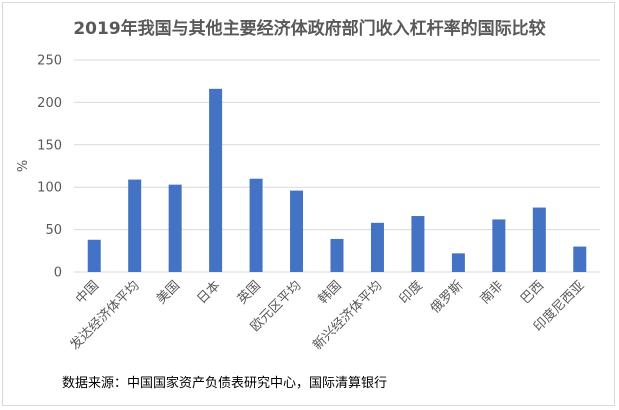 The image size is (619, 410). What do you see at coordinates (49, 61) in the screenshot?
I see `y-tick-label: 250` at bounding box center [49, 61].